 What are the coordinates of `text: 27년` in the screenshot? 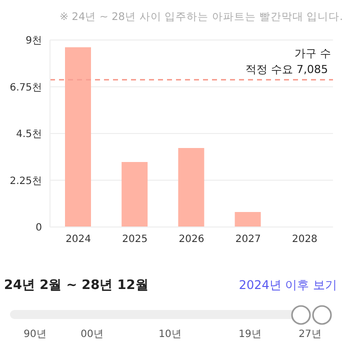 It's located at (310, 334).